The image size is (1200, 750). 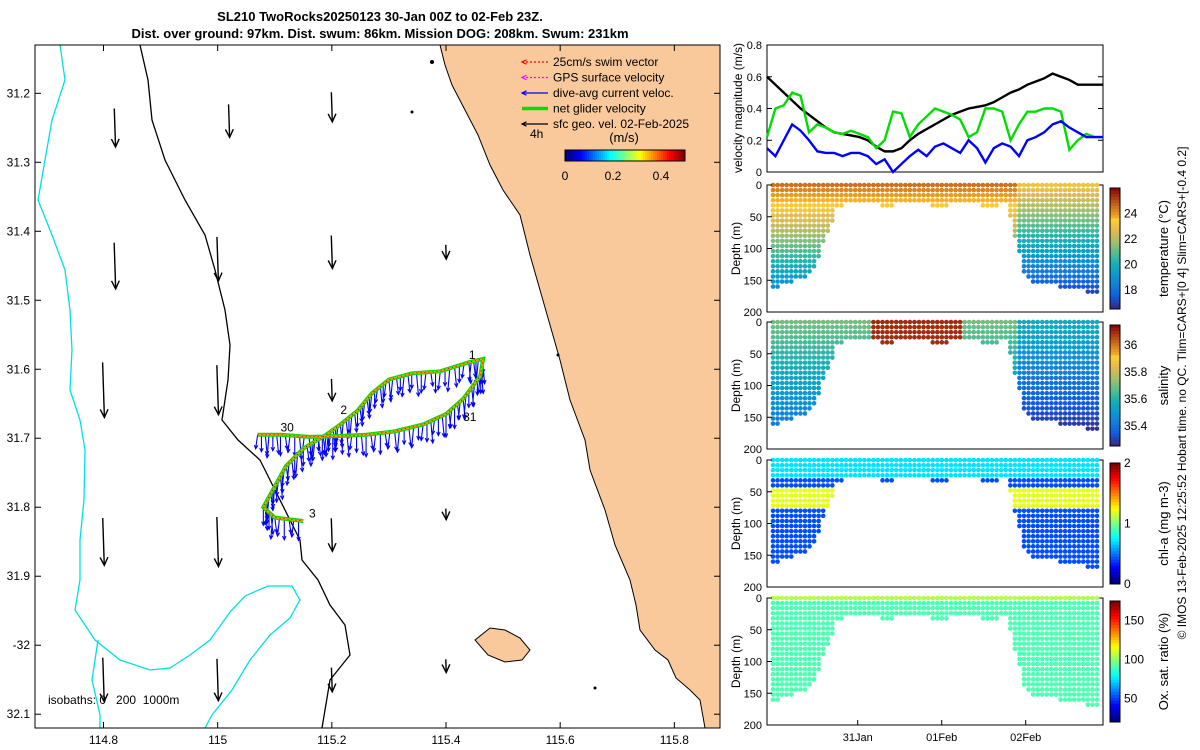 I want to click on colorbar-swatch, so click(x=644, y=155).